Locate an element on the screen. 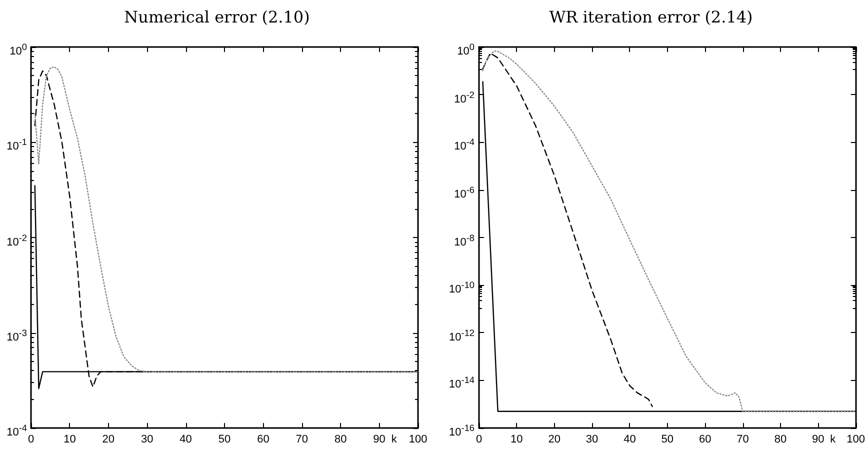  y-tick-label: 10$^{-6}$ is located at coordinates (464, 193).